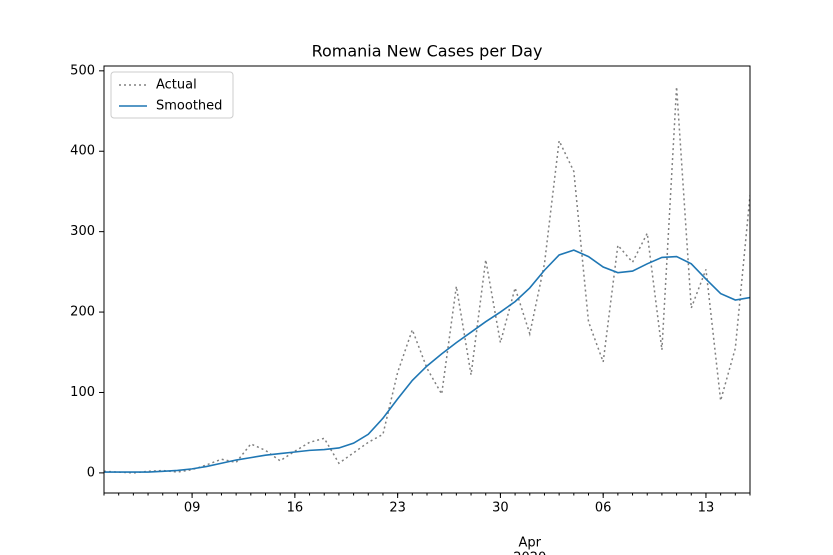 The height and width of the screenshot is (555, 833). Describe the element at coordinates (603, 508) in the screenshot. I see `x-tick-label: 06` at that location.